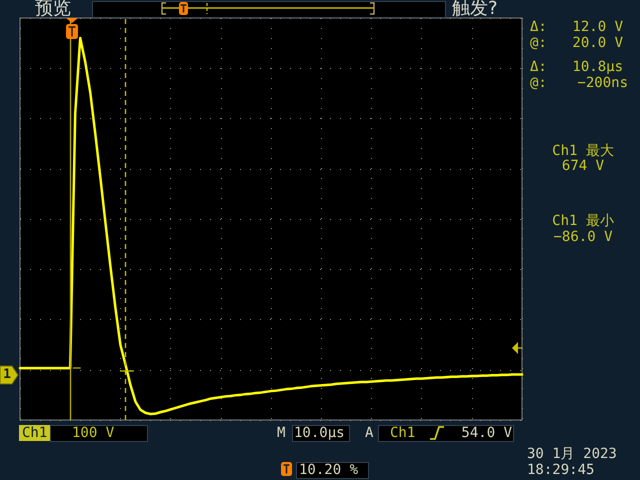 Image resolution: width=640 pixels, height=480 pixels. Describe the element at coordinates (475, 9) in the screenshot. I see `text: 触发?` at that location.